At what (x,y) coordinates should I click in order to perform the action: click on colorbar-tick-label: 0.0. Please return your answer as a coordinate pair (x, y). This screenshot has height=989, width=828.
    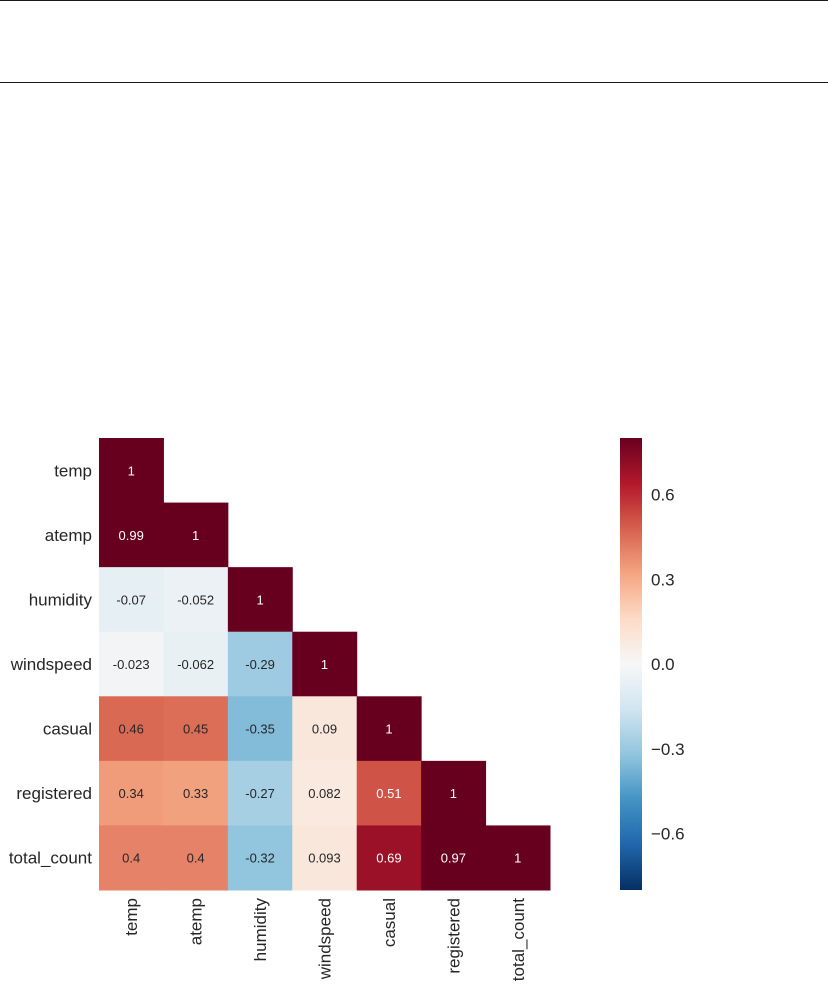
    Looking at the image, I should click on (663, 664).